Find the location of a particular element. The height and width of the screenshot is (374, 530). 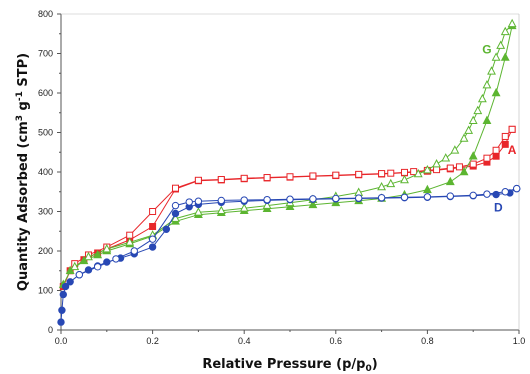

y-axis-title-part2: g is located at coordinates (23, 108).